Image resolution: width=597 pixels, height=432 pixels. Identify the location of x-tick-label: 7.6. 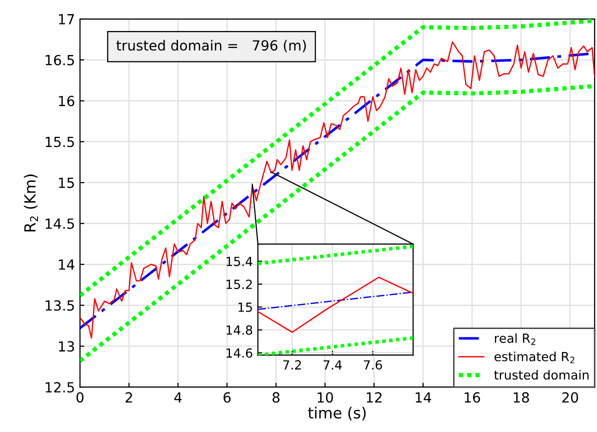
(373, 365).